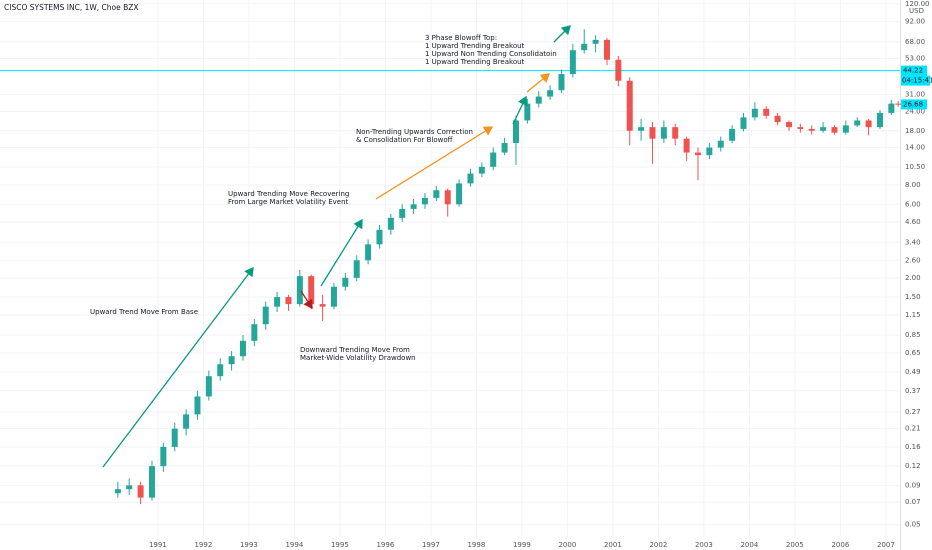 The width and height of the screenshot is (932, 550). I want to click on x-tick-label: 1995, so click(340, 545).